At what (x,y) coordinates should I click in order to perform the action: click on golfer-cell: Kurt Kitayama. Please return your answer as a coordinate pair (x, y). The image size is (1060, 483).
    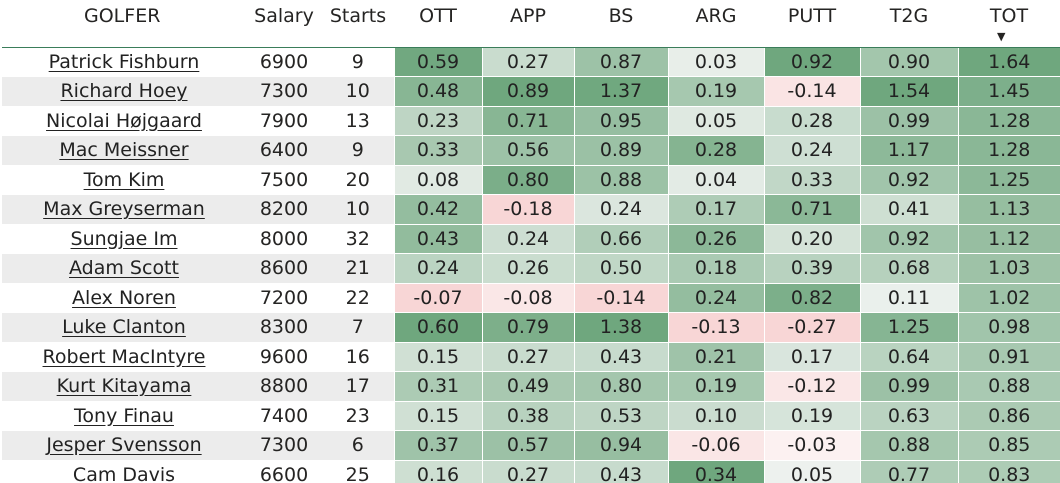
    Looking at the image, I should click on (124, 386).